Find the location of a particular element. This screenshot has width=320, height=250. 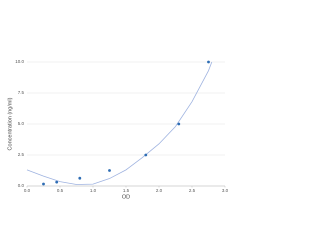

y-tick-label: 5.0 is located at coordinates (21, 123).